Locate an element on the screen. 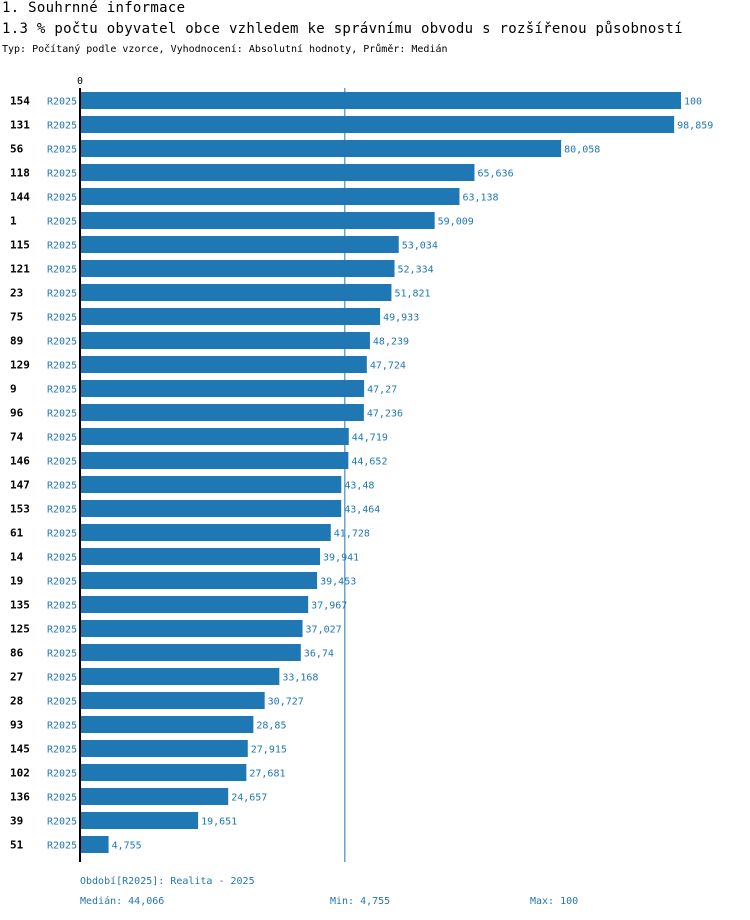 The height and width of the screenshot is (920, 750). value-label: 48,239 is located at coordinates (391, 342).